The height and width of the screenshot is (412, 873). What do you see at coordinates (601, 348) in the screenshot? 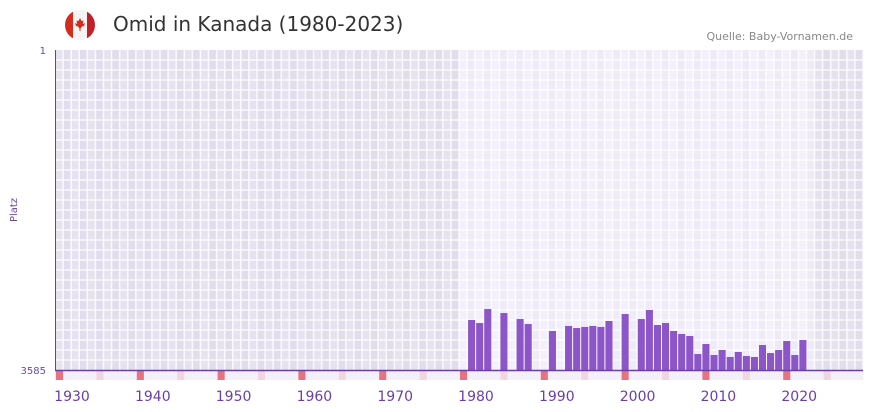
I see `bar-1997` at bounding box center [601, 348].